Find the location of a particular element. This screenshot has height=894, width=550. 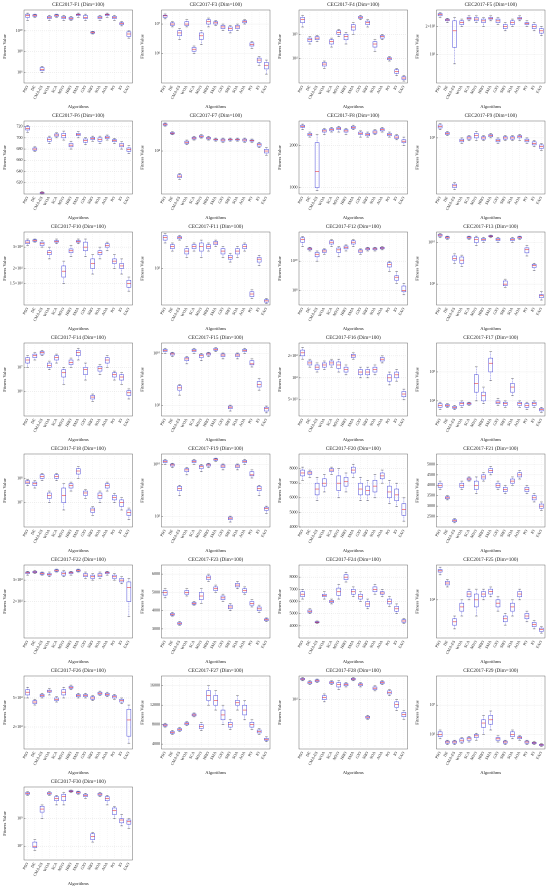

chart-title: CEC2017-F19 (Dim=100) is located at coordinates (215, 448).